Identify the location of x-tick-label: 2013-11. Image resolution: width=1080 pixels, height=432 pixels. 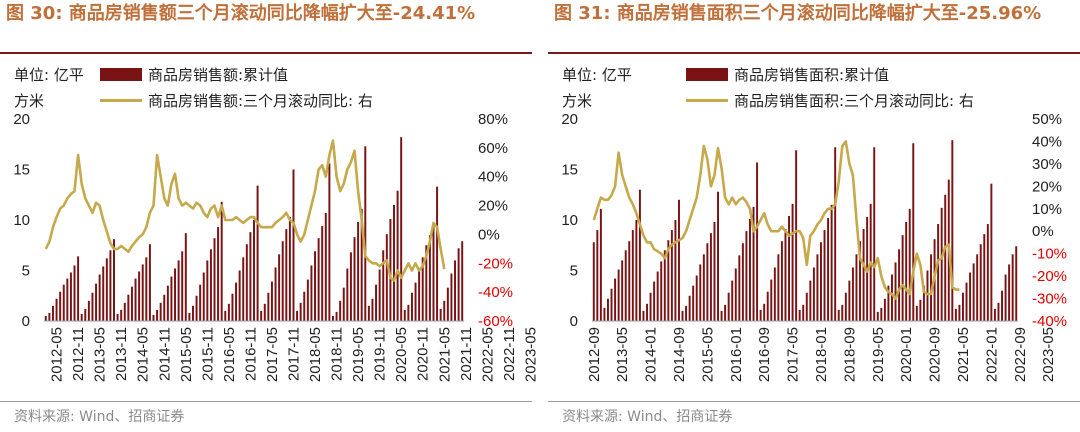
(121, 354).